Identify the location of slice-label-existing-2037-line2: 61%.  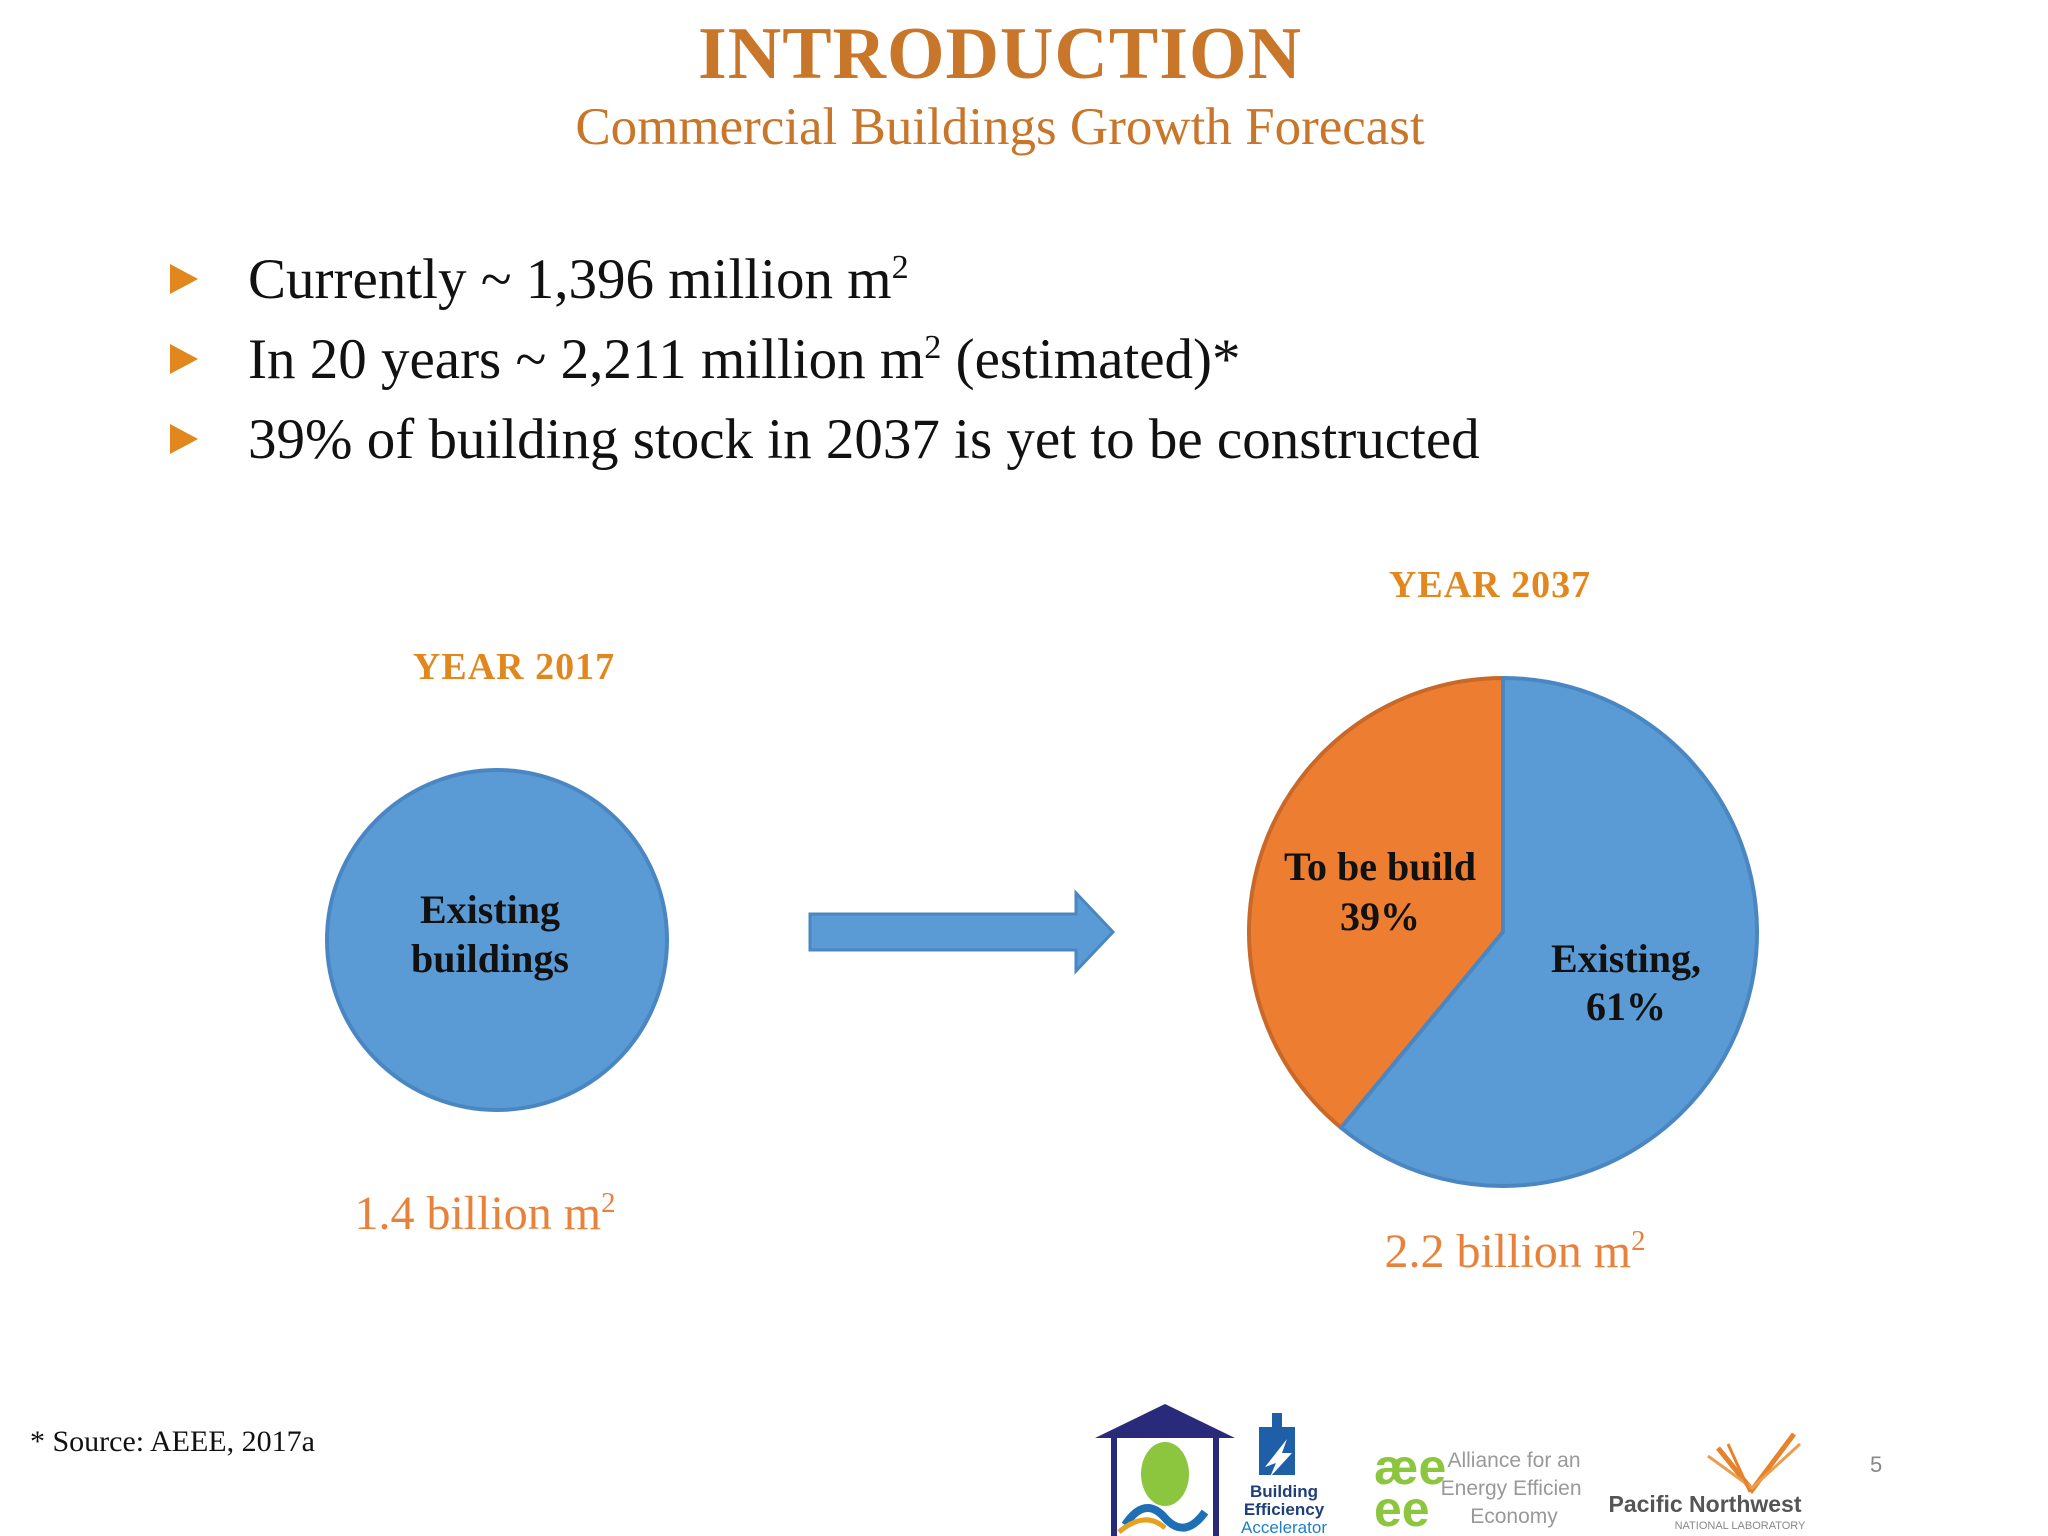
(1626, 1006).